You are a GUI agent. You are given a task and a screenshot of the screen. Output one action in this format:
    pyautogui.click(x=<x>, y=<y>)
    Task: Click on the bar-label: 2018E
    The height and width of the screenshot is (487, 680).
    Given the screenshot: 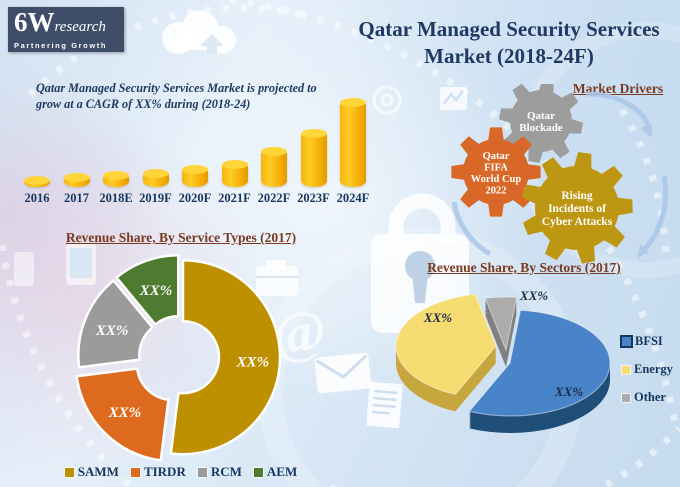 What is the action you would take?
    pyautogui.click(x=116, y=198)
    